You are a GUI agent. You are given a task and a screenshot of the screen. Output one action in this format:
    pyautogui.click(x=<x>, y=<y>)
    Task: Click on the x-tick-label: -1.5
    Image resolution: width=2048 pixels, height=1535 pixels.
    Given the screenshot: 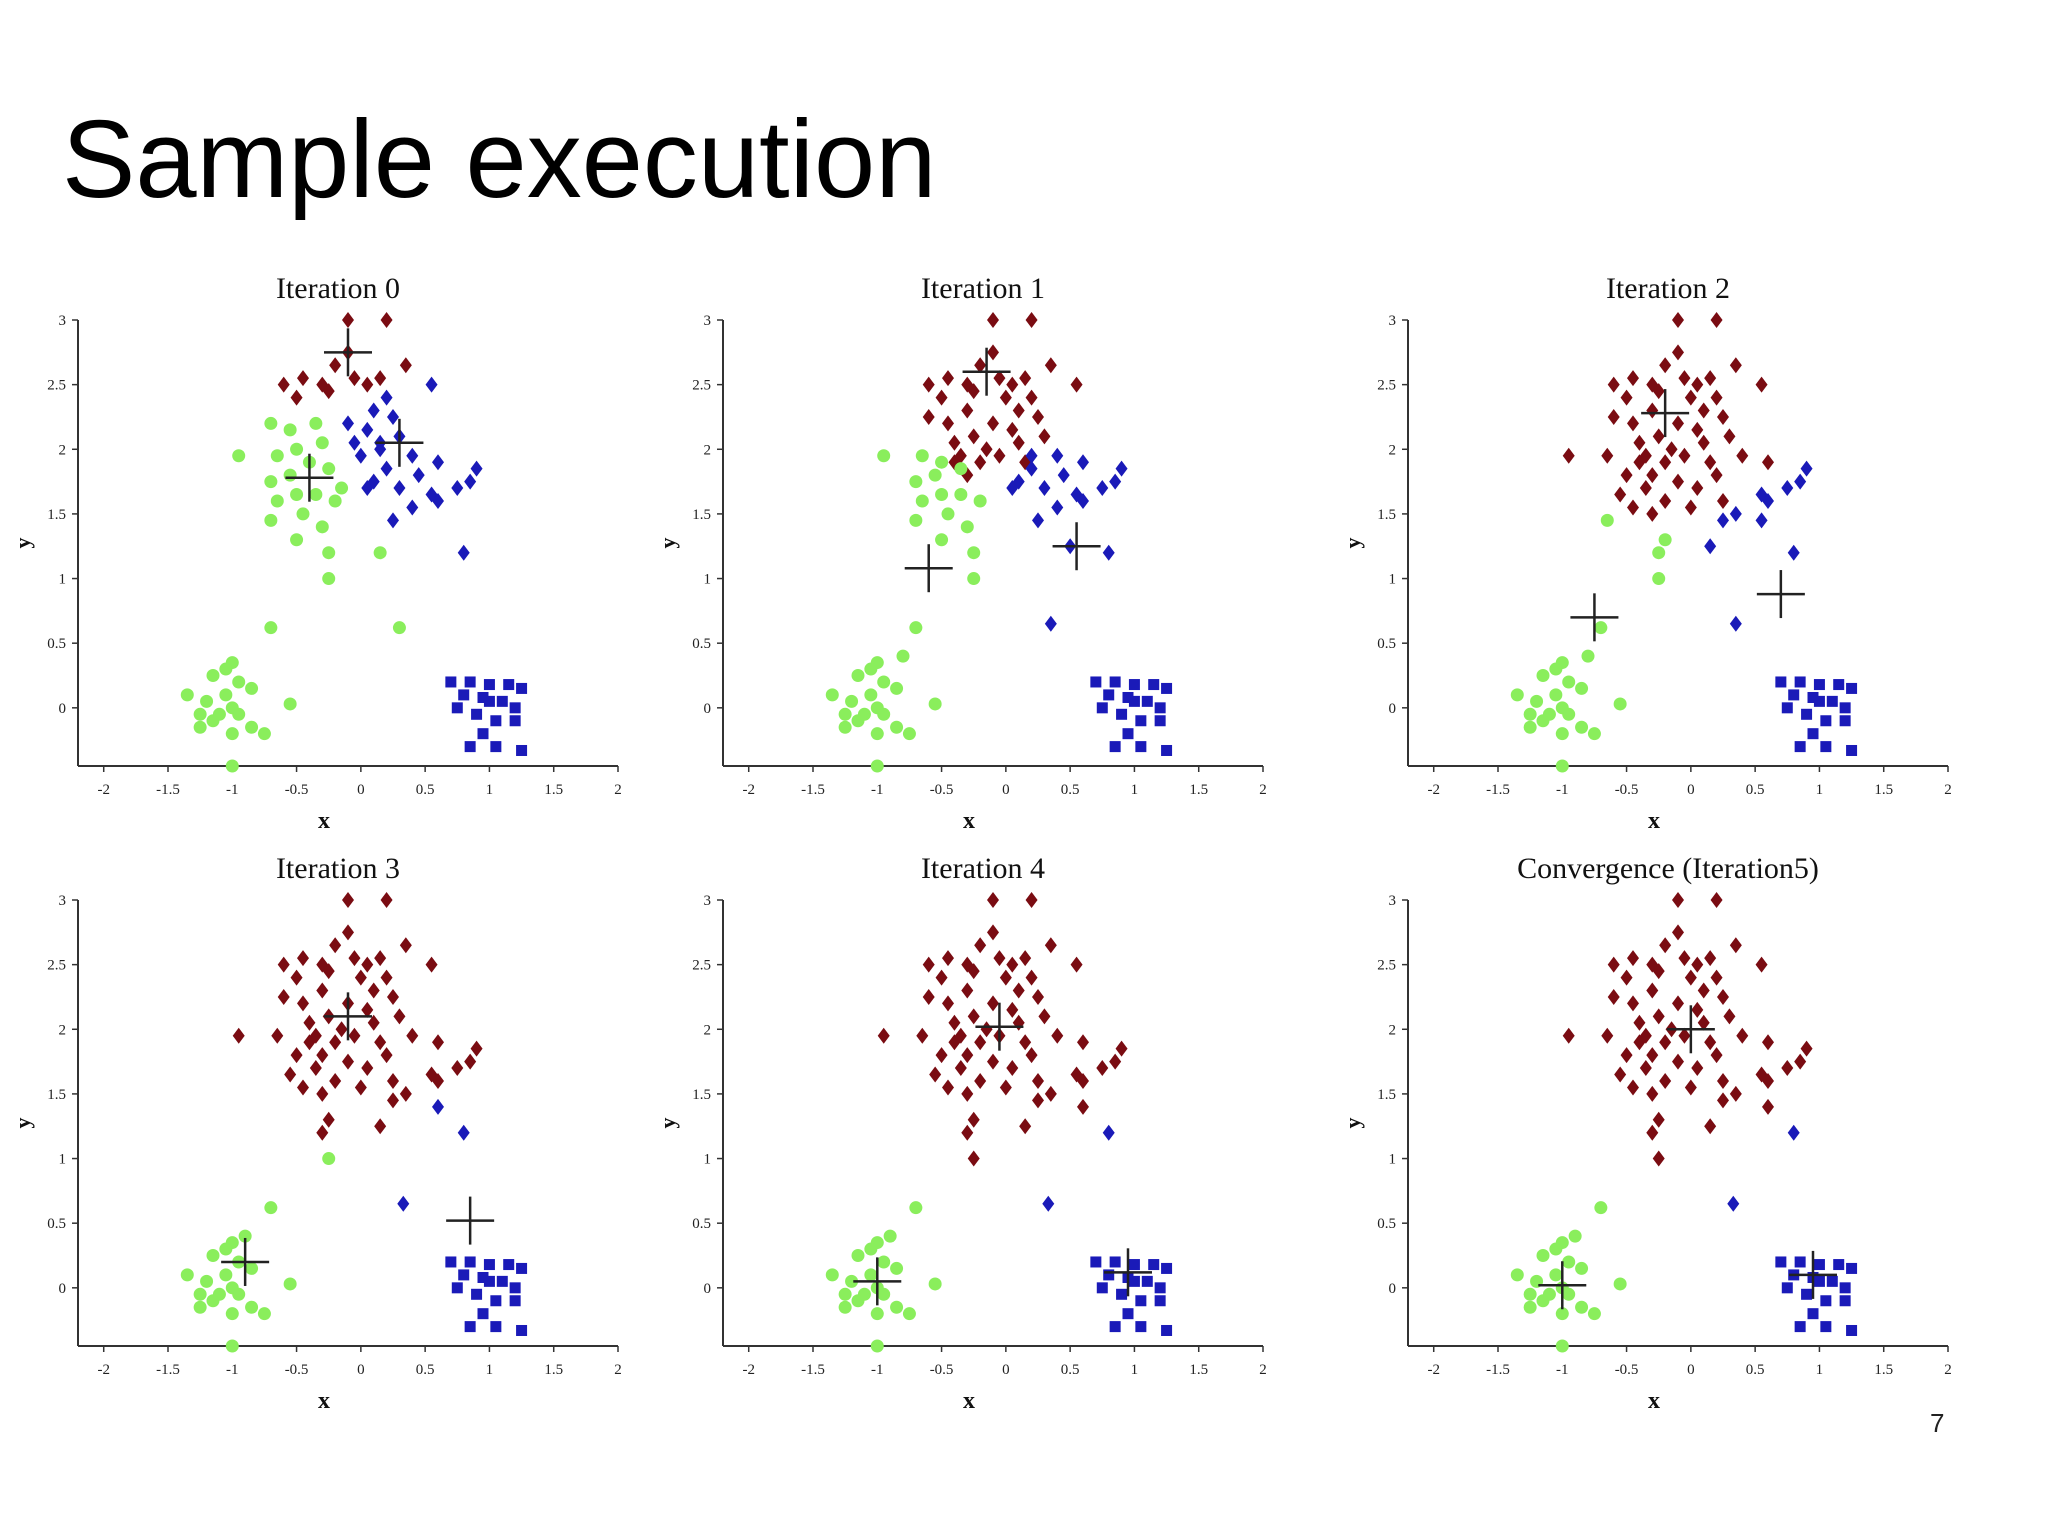 What is the action you would take?
    pyautogui.click(x=168, y=1370)
    